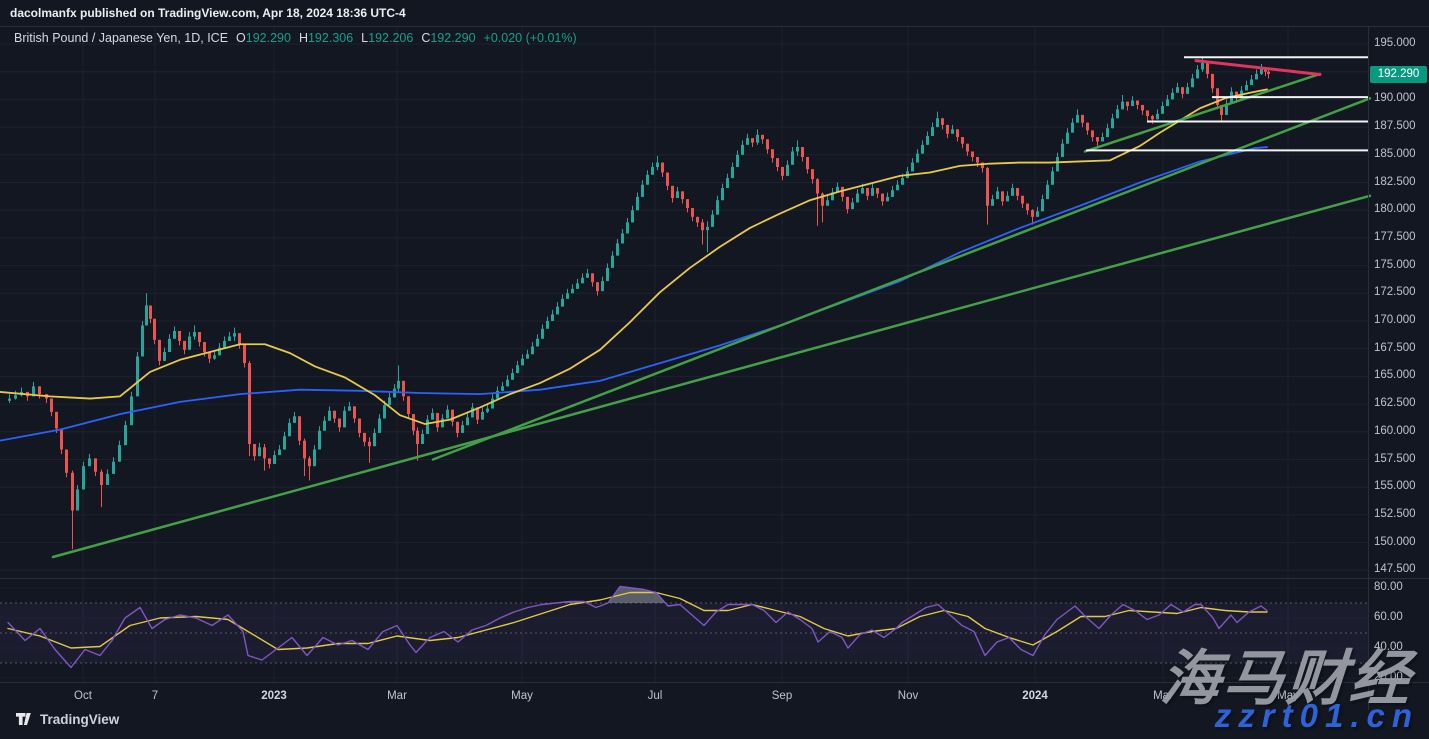  Describe the element at coordinates (1395, 430) in the screenshot. I see `price-axis-label: 160.000` at that location.